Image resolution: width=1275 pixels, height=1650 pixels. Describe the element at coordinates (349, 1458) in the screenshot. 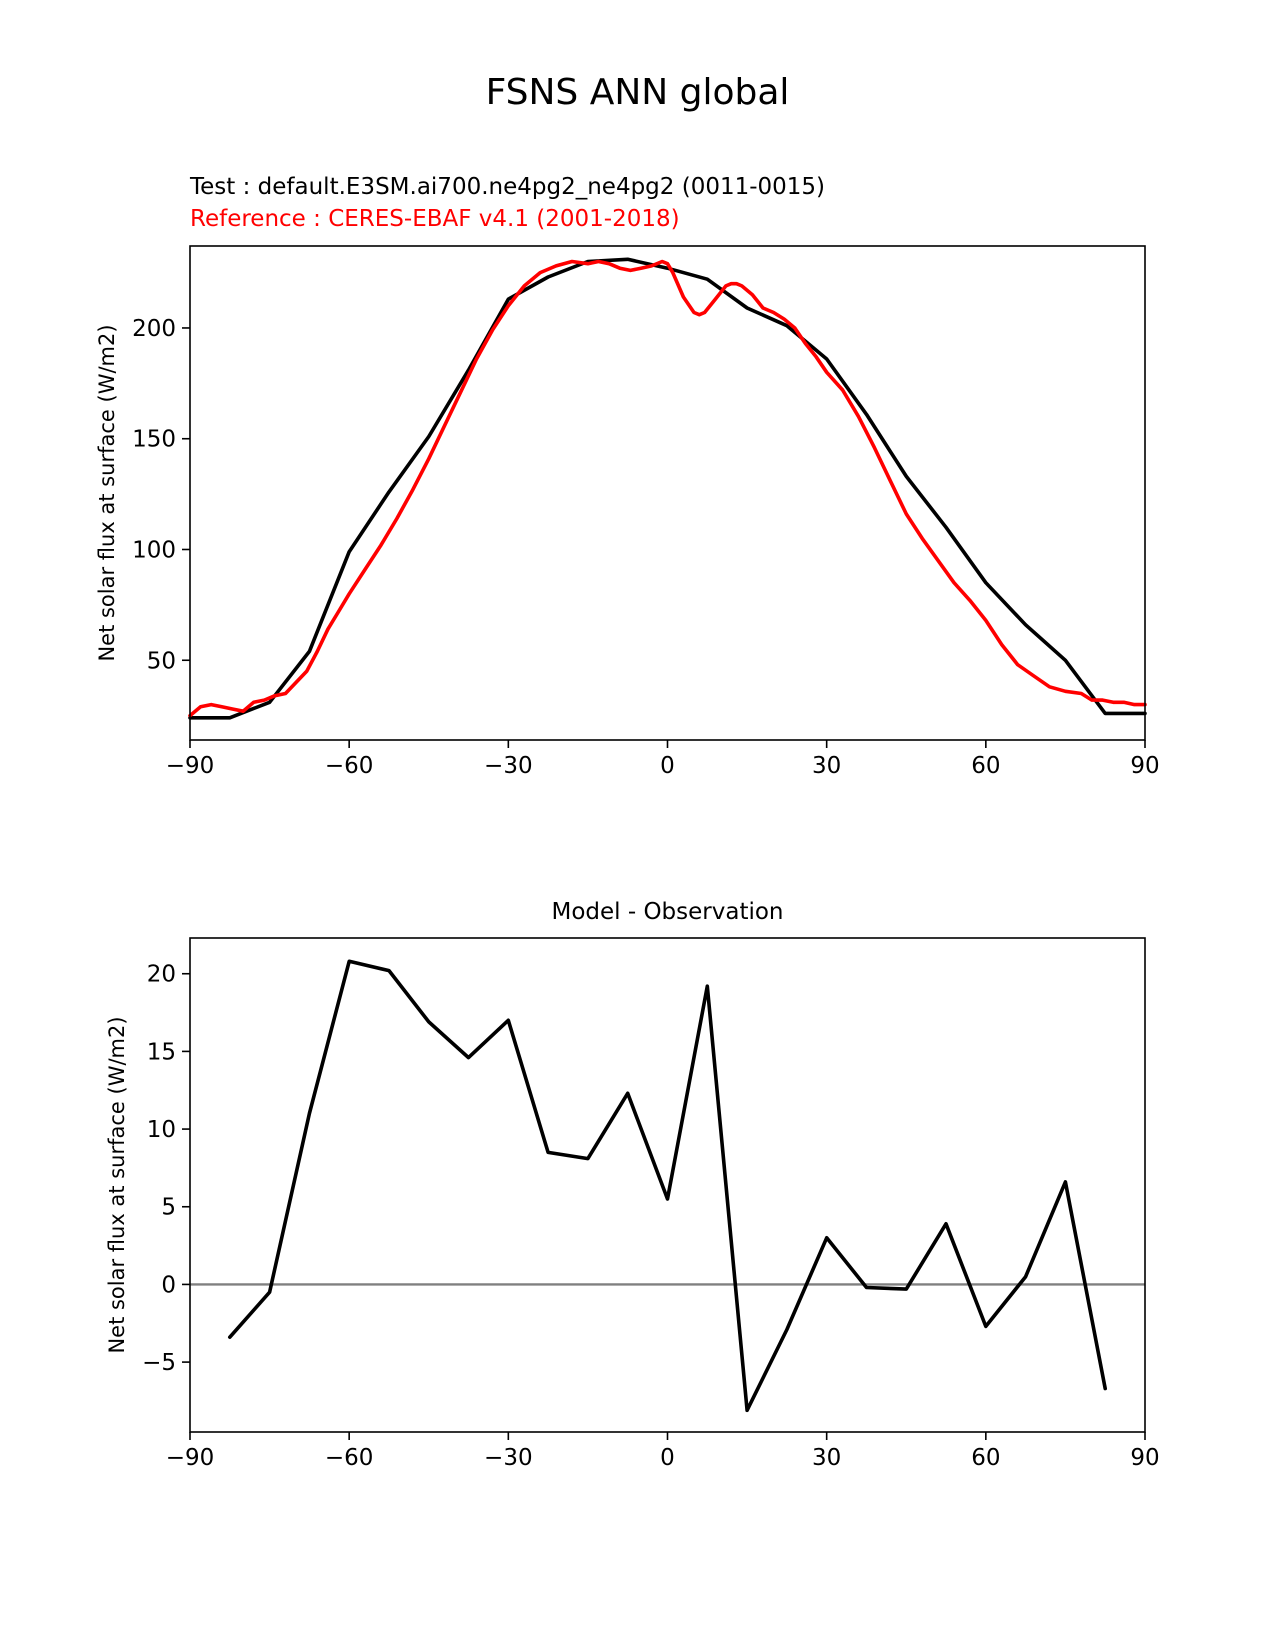

I see `panel-2-x-tick-label: −60` at that location.